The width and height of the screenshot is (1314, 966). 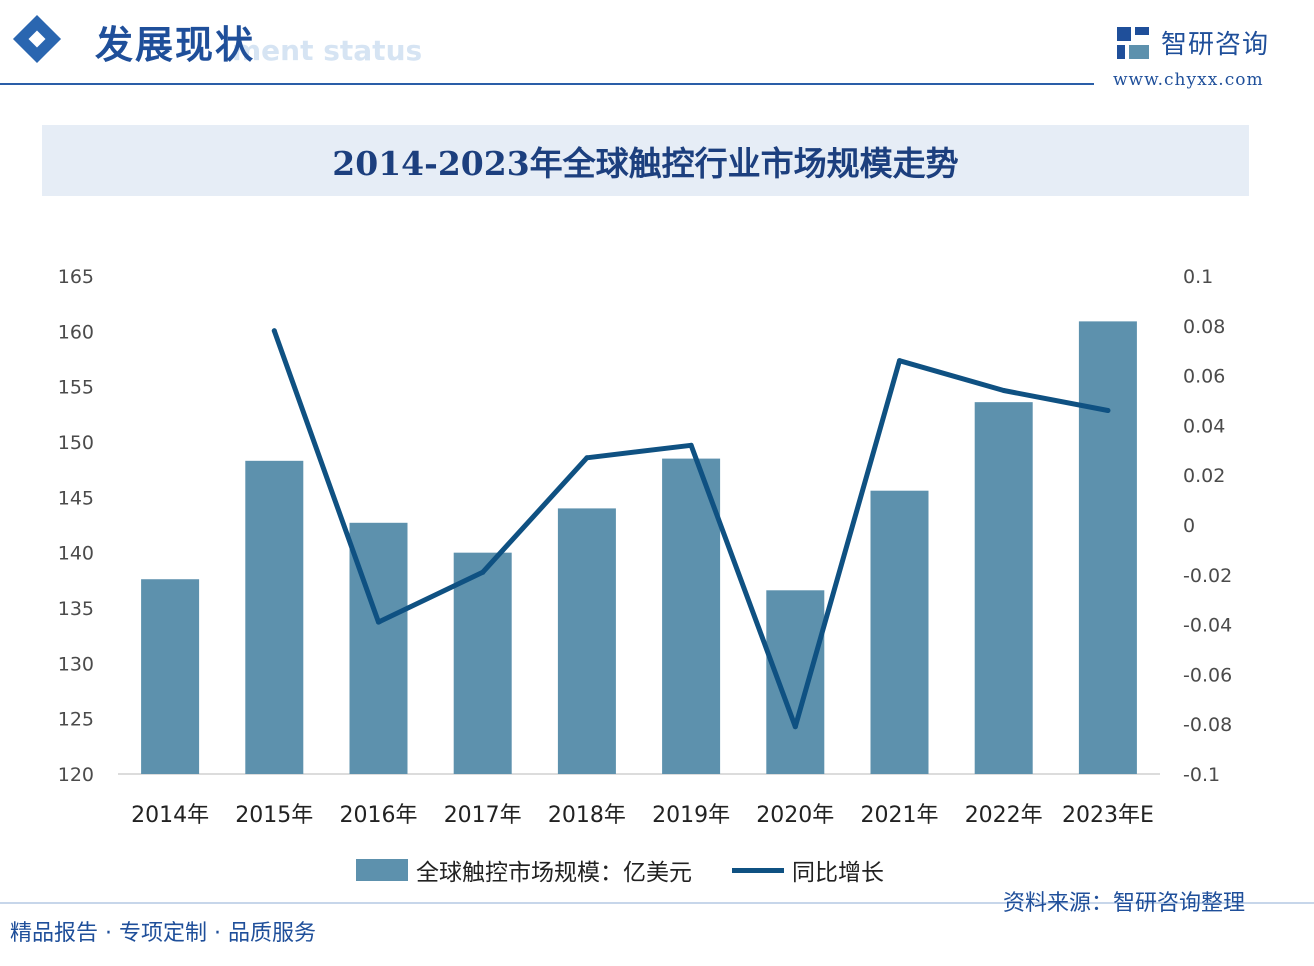 I want to click on page-title: 发展现状, so click(x=175, y=45).